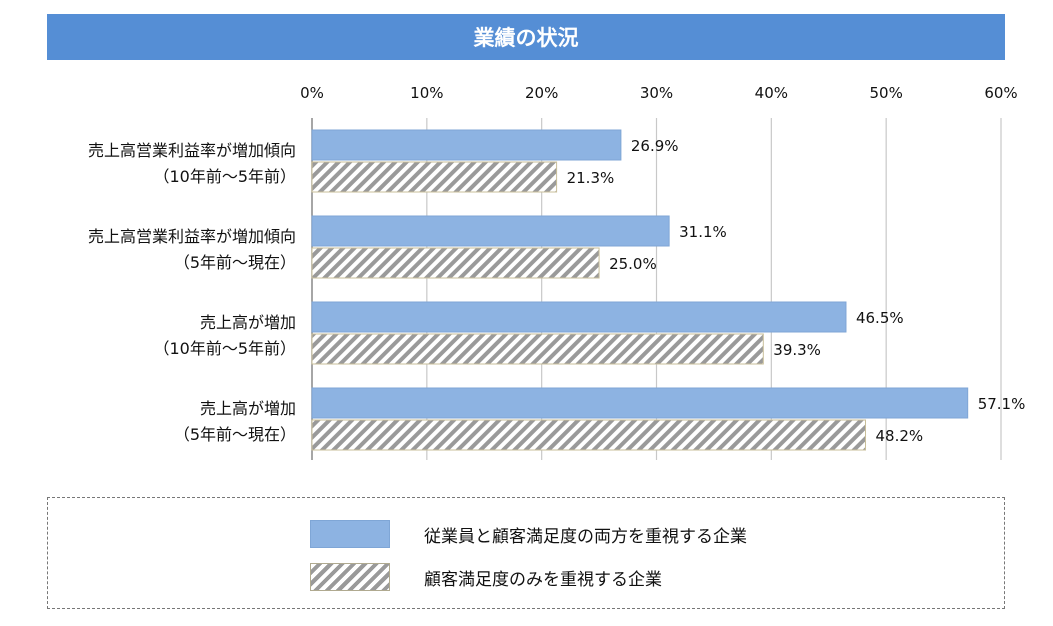  I want to click on data-label: 46.5%, so click(880, 318).